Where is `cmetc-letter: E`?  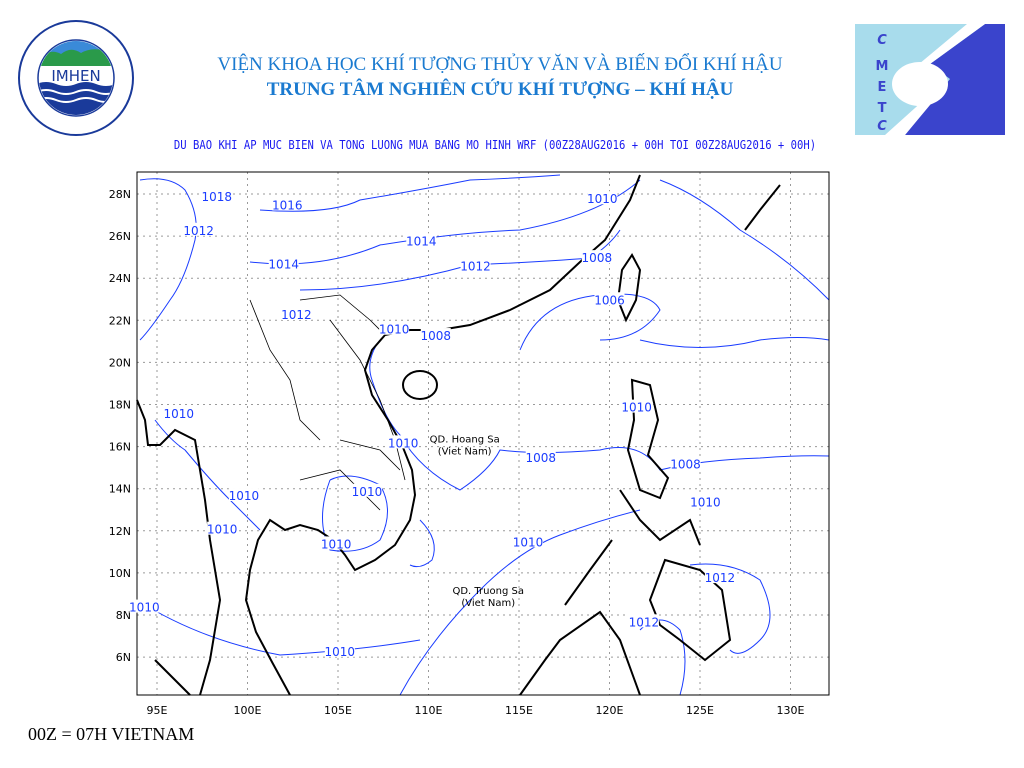 cmetc-letter: E is located at coordinates (882, 87).